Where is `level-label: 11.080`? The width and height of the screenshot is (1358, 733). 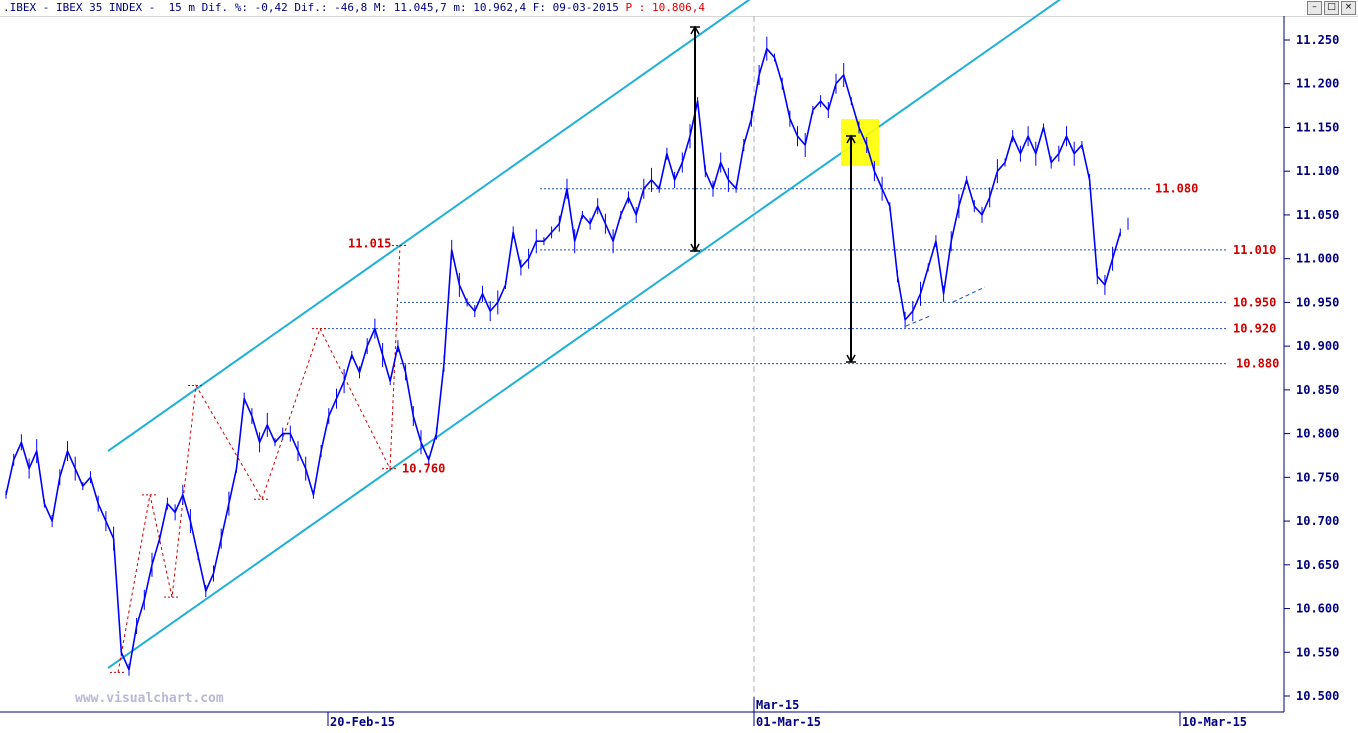 level-label: 11.080 is located at coordinates (1176, 189).